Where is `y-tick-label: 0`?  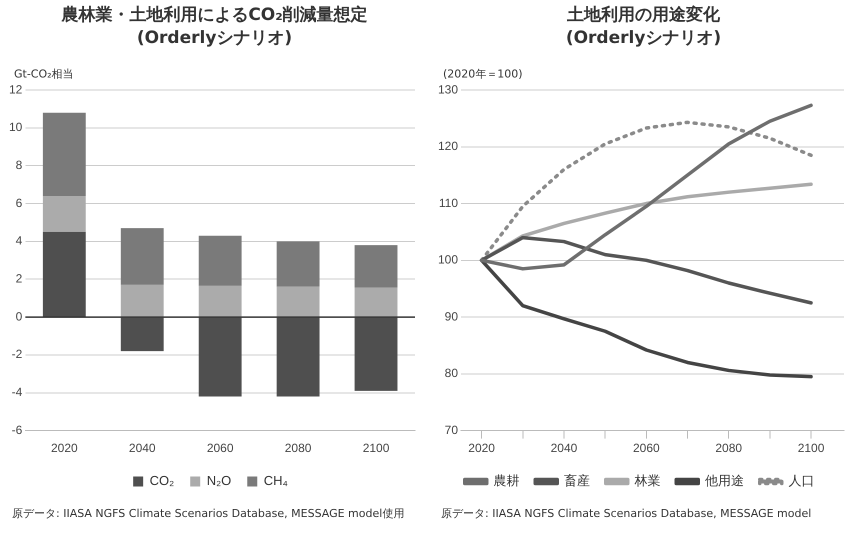 y-tick-label: 0 is located at coordinates (19, 316).